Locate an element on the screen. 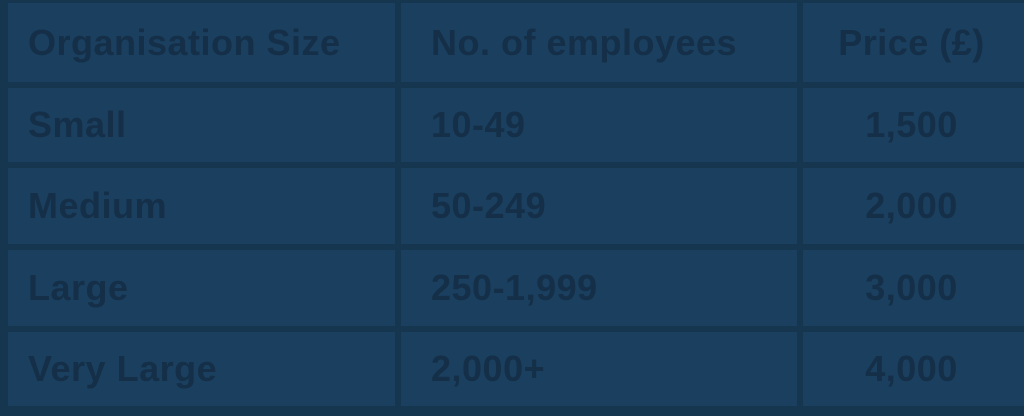  cell-employees-small: 10-49 is located at coordinates (599, 125).